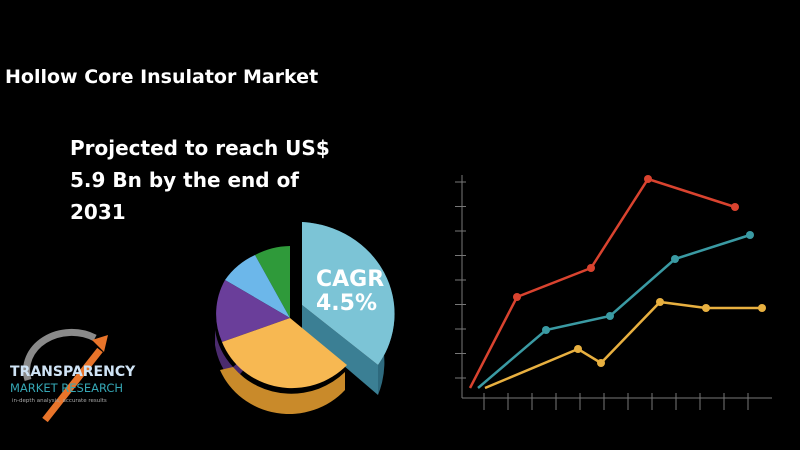 The height and width of the screenshot is (450, 800). I want to click on logo-tagline: in-depth analysis, accurate results, so click(59, 401).